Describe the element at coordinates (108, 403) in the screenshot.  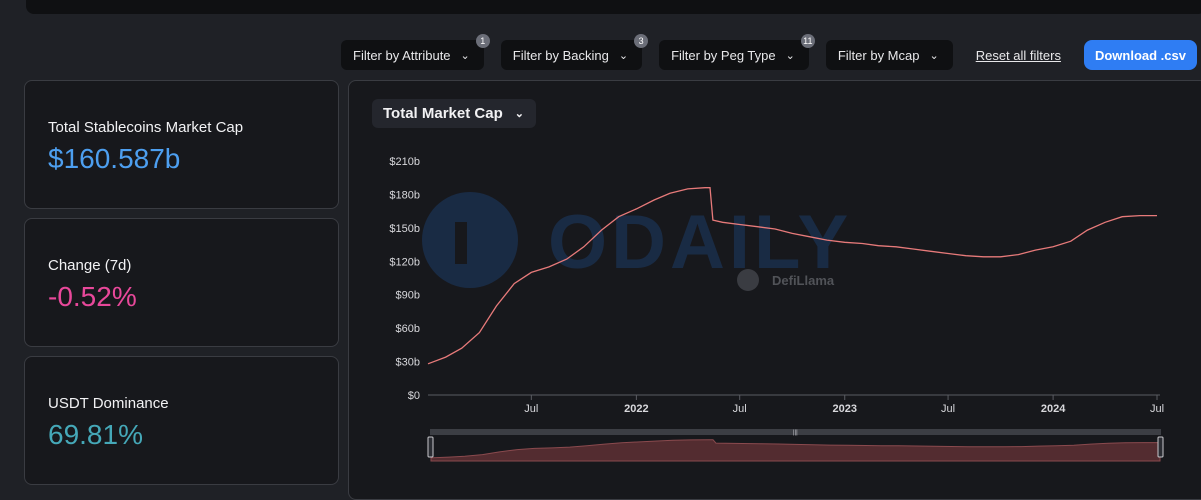
I see `stat-label: USDT Dominance` at that location.